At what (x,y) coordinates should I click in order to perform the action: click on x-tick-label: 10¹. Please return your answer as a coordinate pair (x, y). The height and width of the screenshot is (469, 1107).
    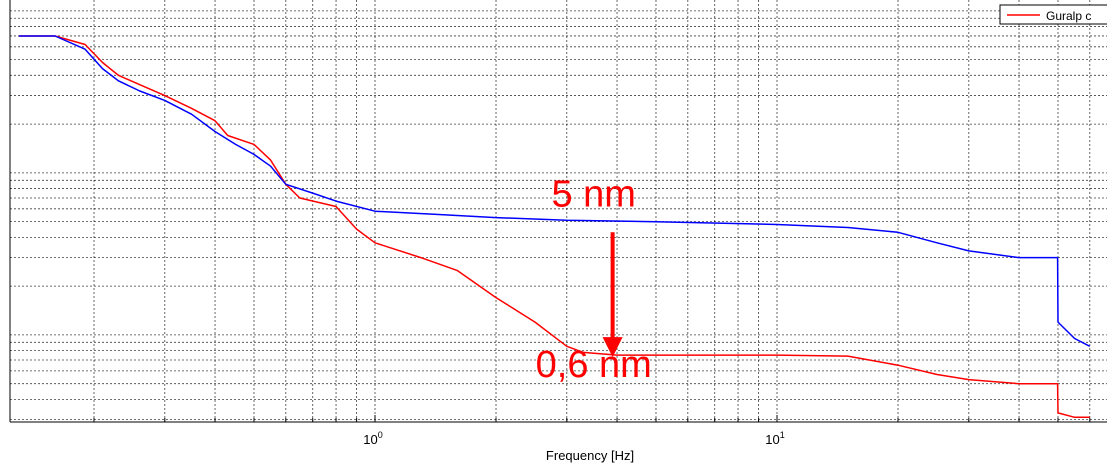
    Looking at the image, I should click on (774, 438).